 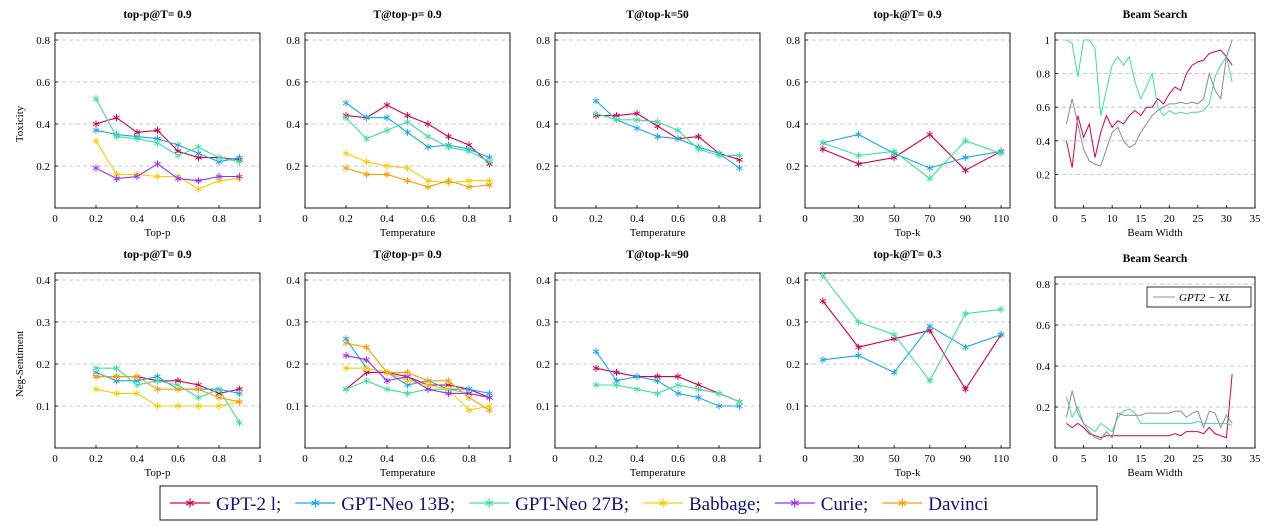 I want to click on chart-title: T@top-p= 0.9, so click(x=407, y=255).